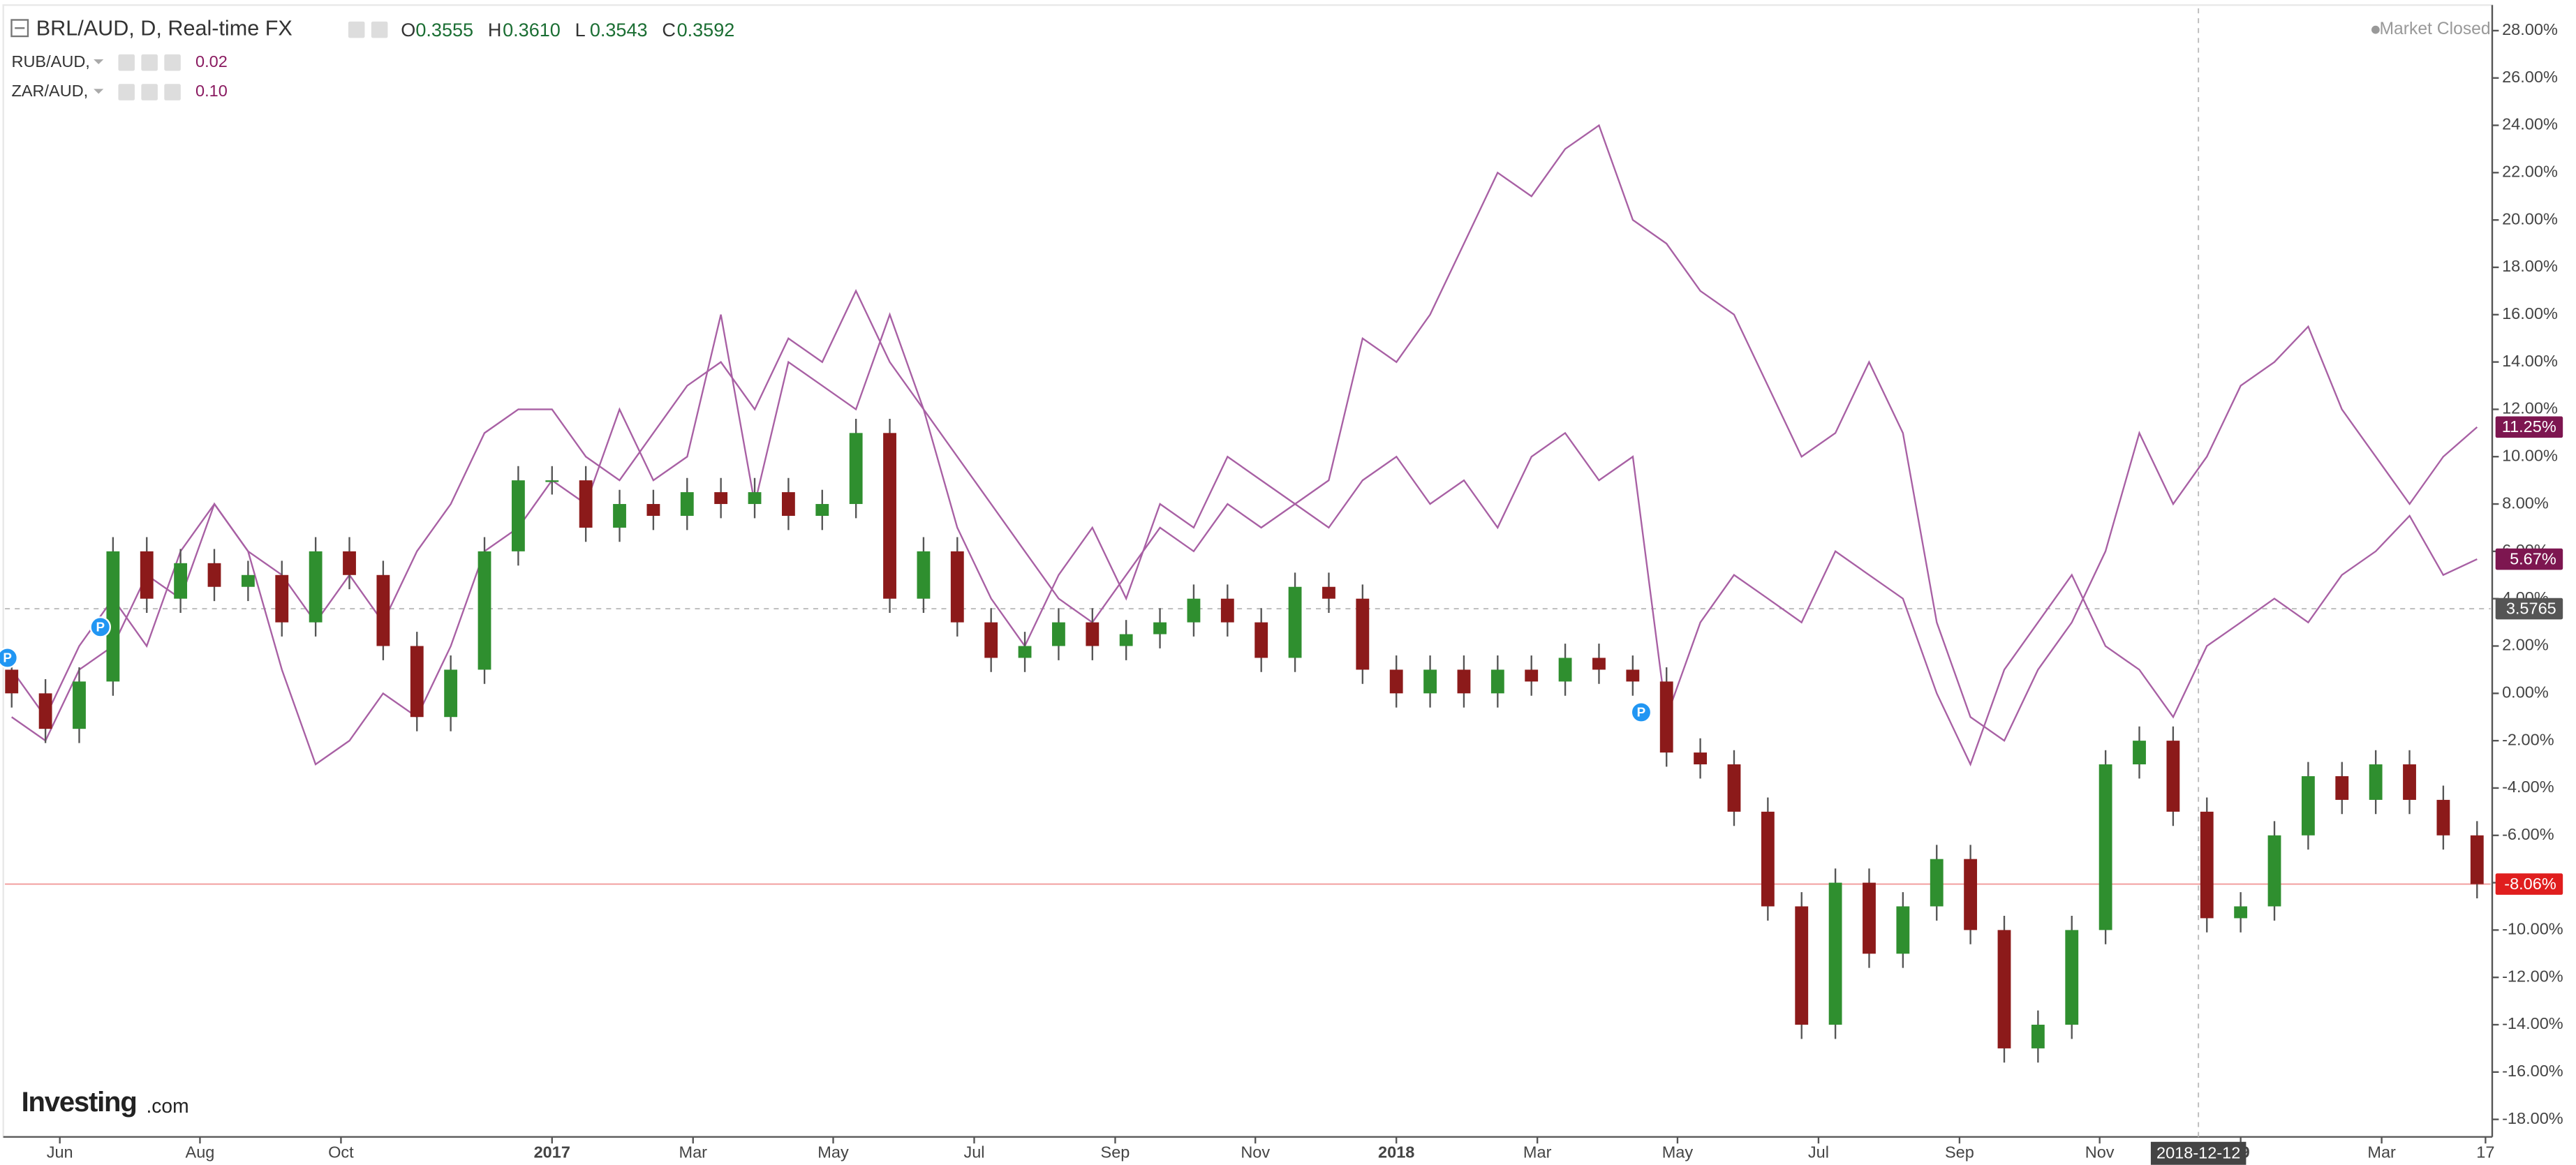  I want to click on y-tick-label: -16.00%, so click(2532, 1071).